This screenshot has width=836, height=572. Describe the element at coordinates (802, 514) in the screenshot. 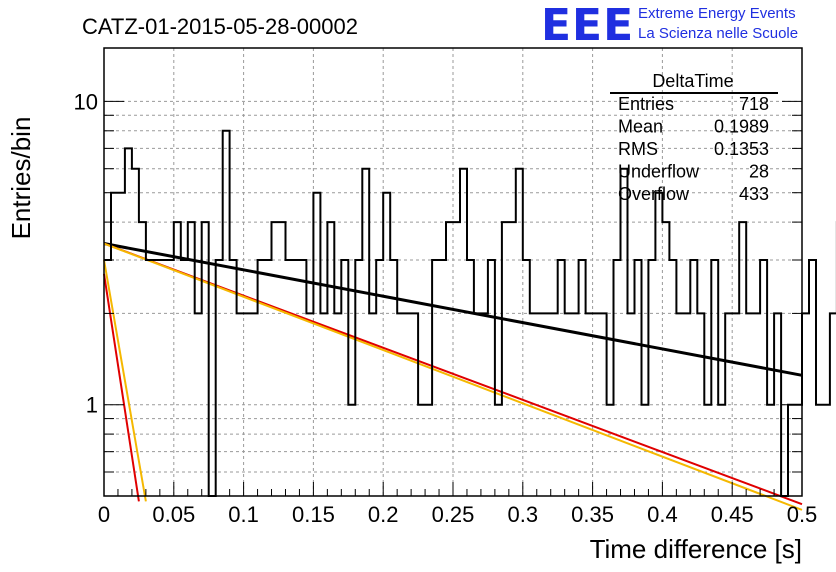

I see `x-tick-label: 0.5` at that location.